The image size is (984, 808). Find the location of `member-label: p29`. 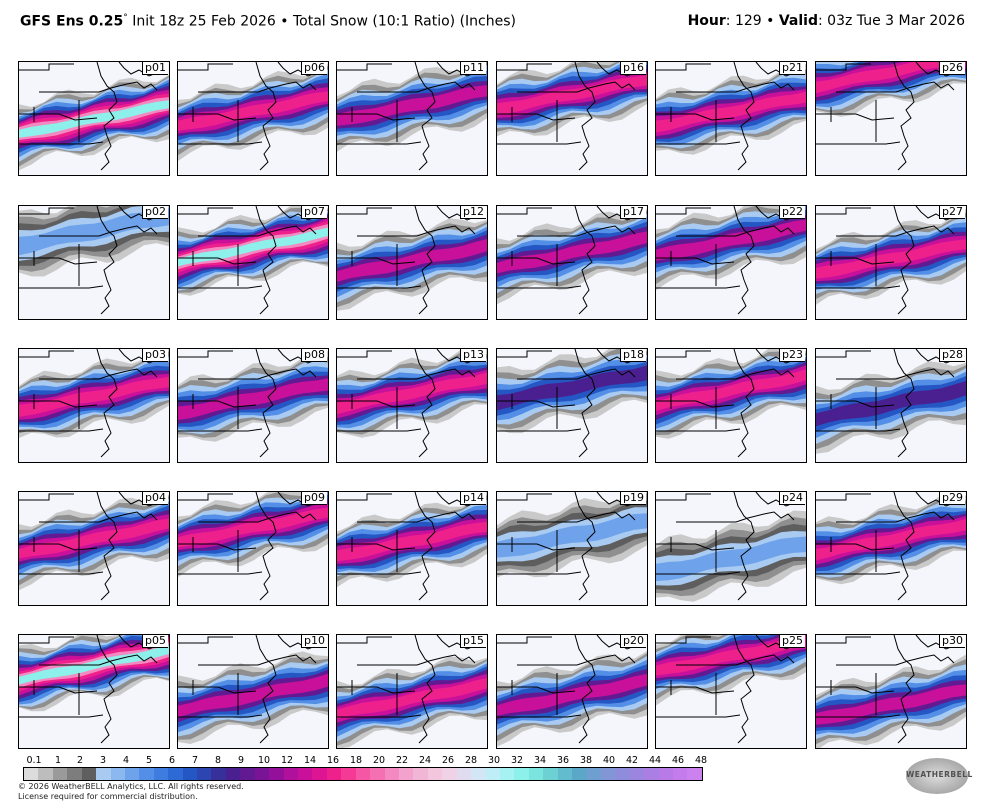

member-label: p29 is located at coordinates (952, 498).